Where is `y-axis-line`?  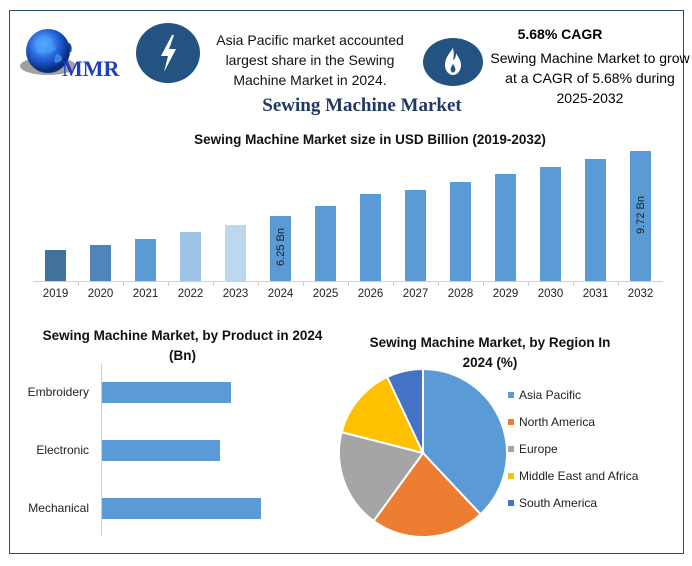 y-axis-line is located at coordinates (101, 450).